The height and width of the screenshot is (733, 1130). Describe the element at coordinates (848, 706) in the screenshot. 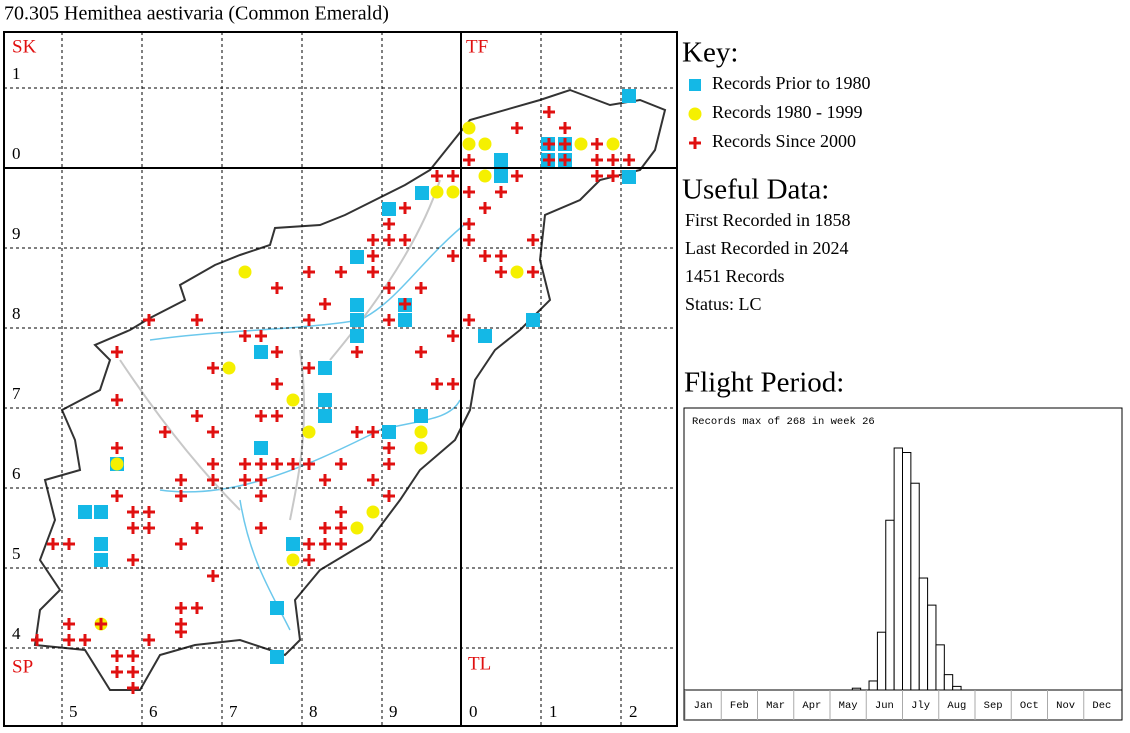

I see `month-label: May` at that location.